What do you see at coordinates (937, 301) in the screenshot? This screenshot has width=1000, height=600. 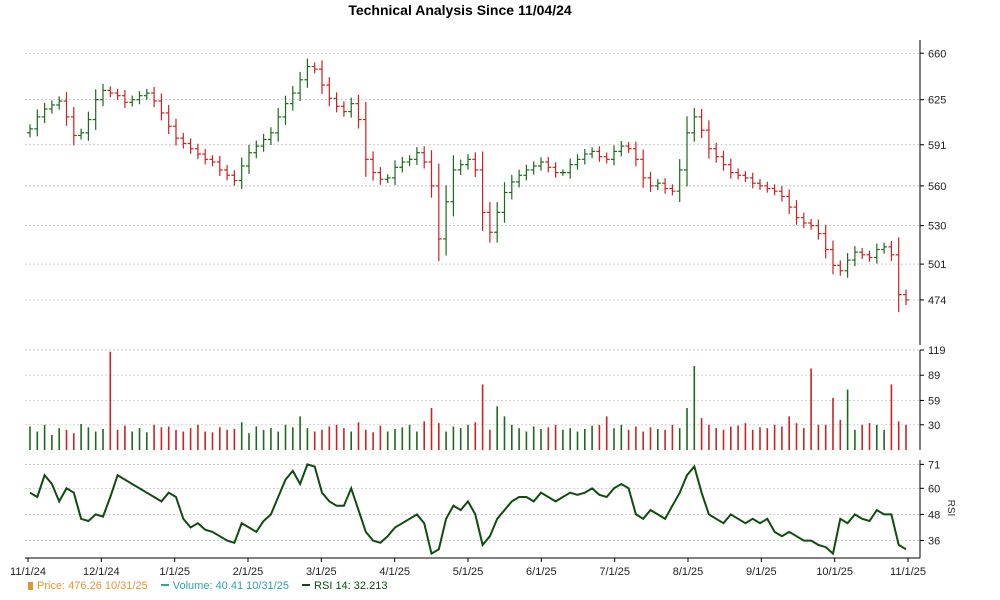 I see `price-tick-label: 474` at bounding box center [937, 301].